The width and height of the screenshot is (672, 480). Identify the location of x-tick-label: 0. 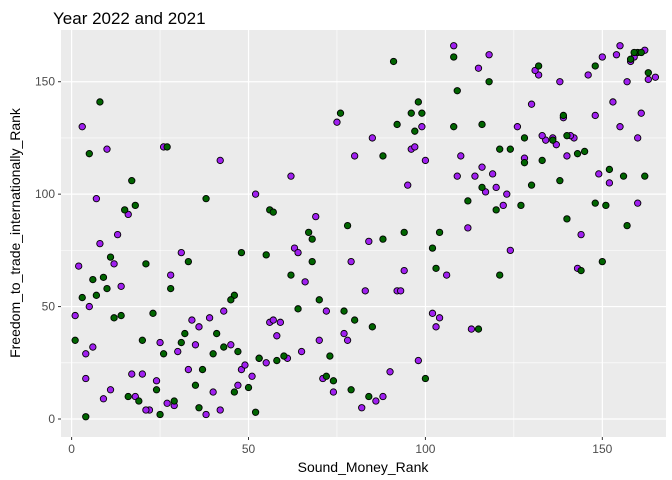
(71, 449).